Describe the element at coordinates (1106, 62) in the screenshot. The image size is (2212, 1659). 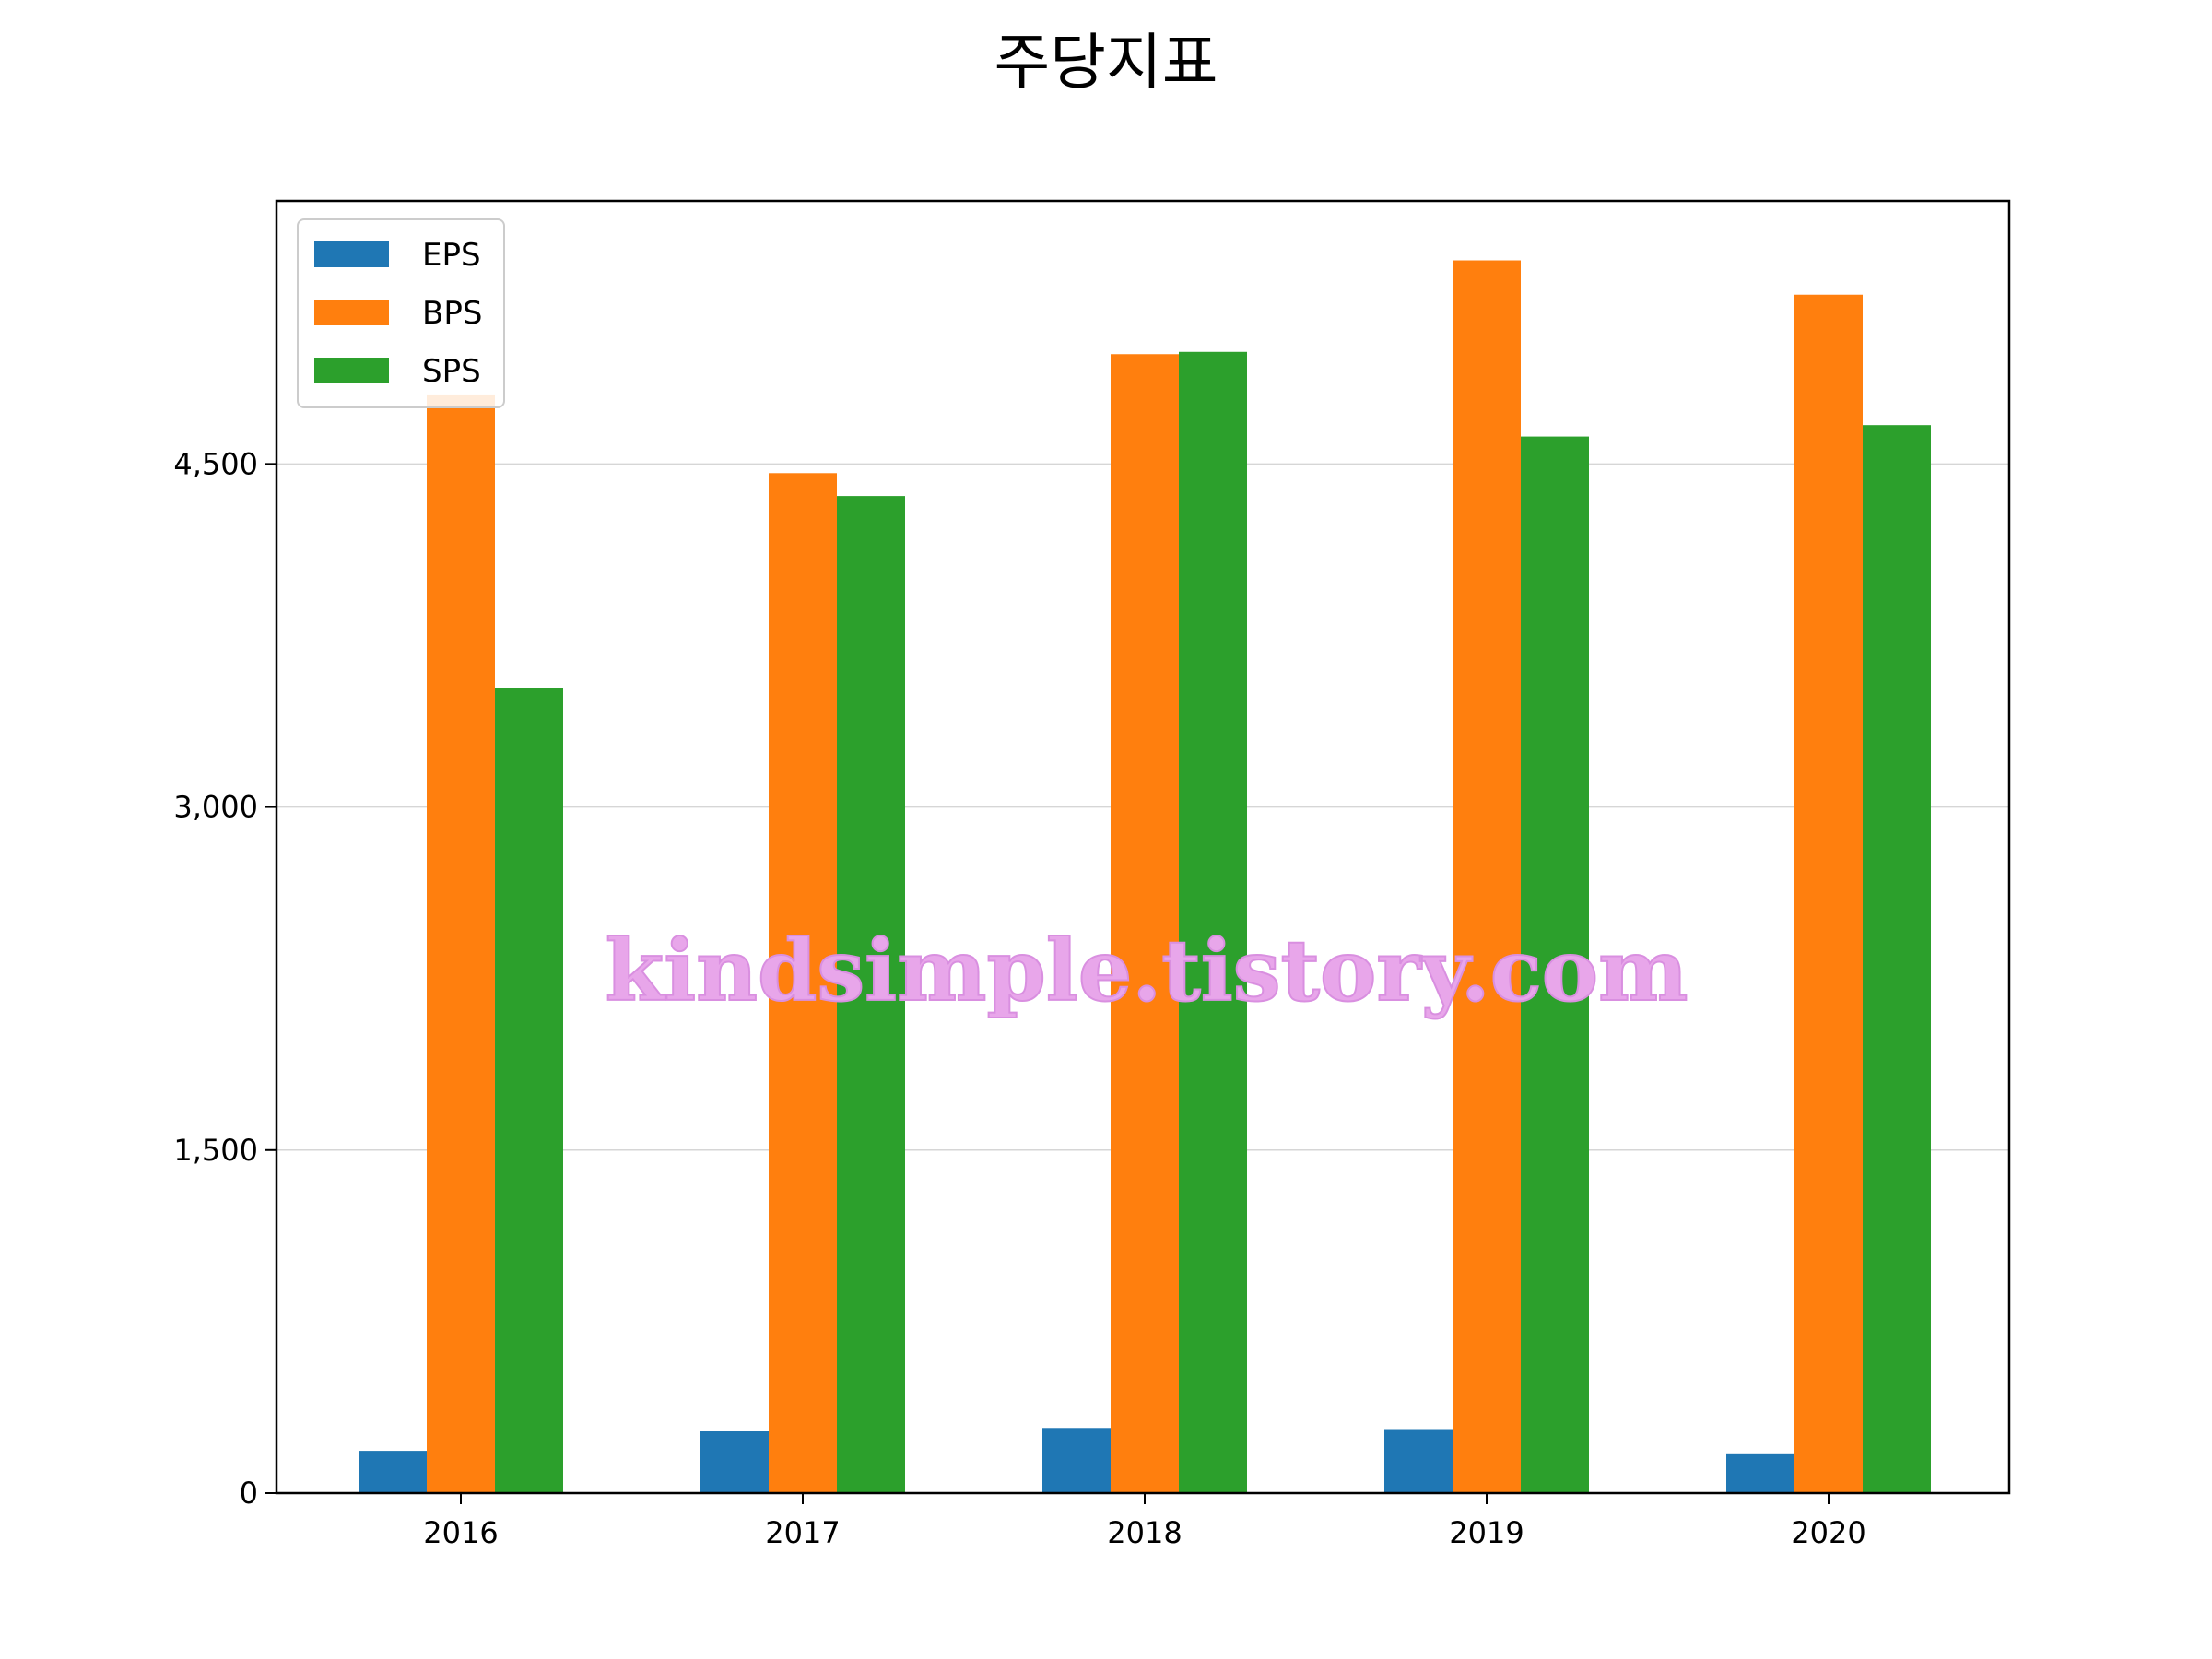
I see `chart-title: 주당지표` at that location.